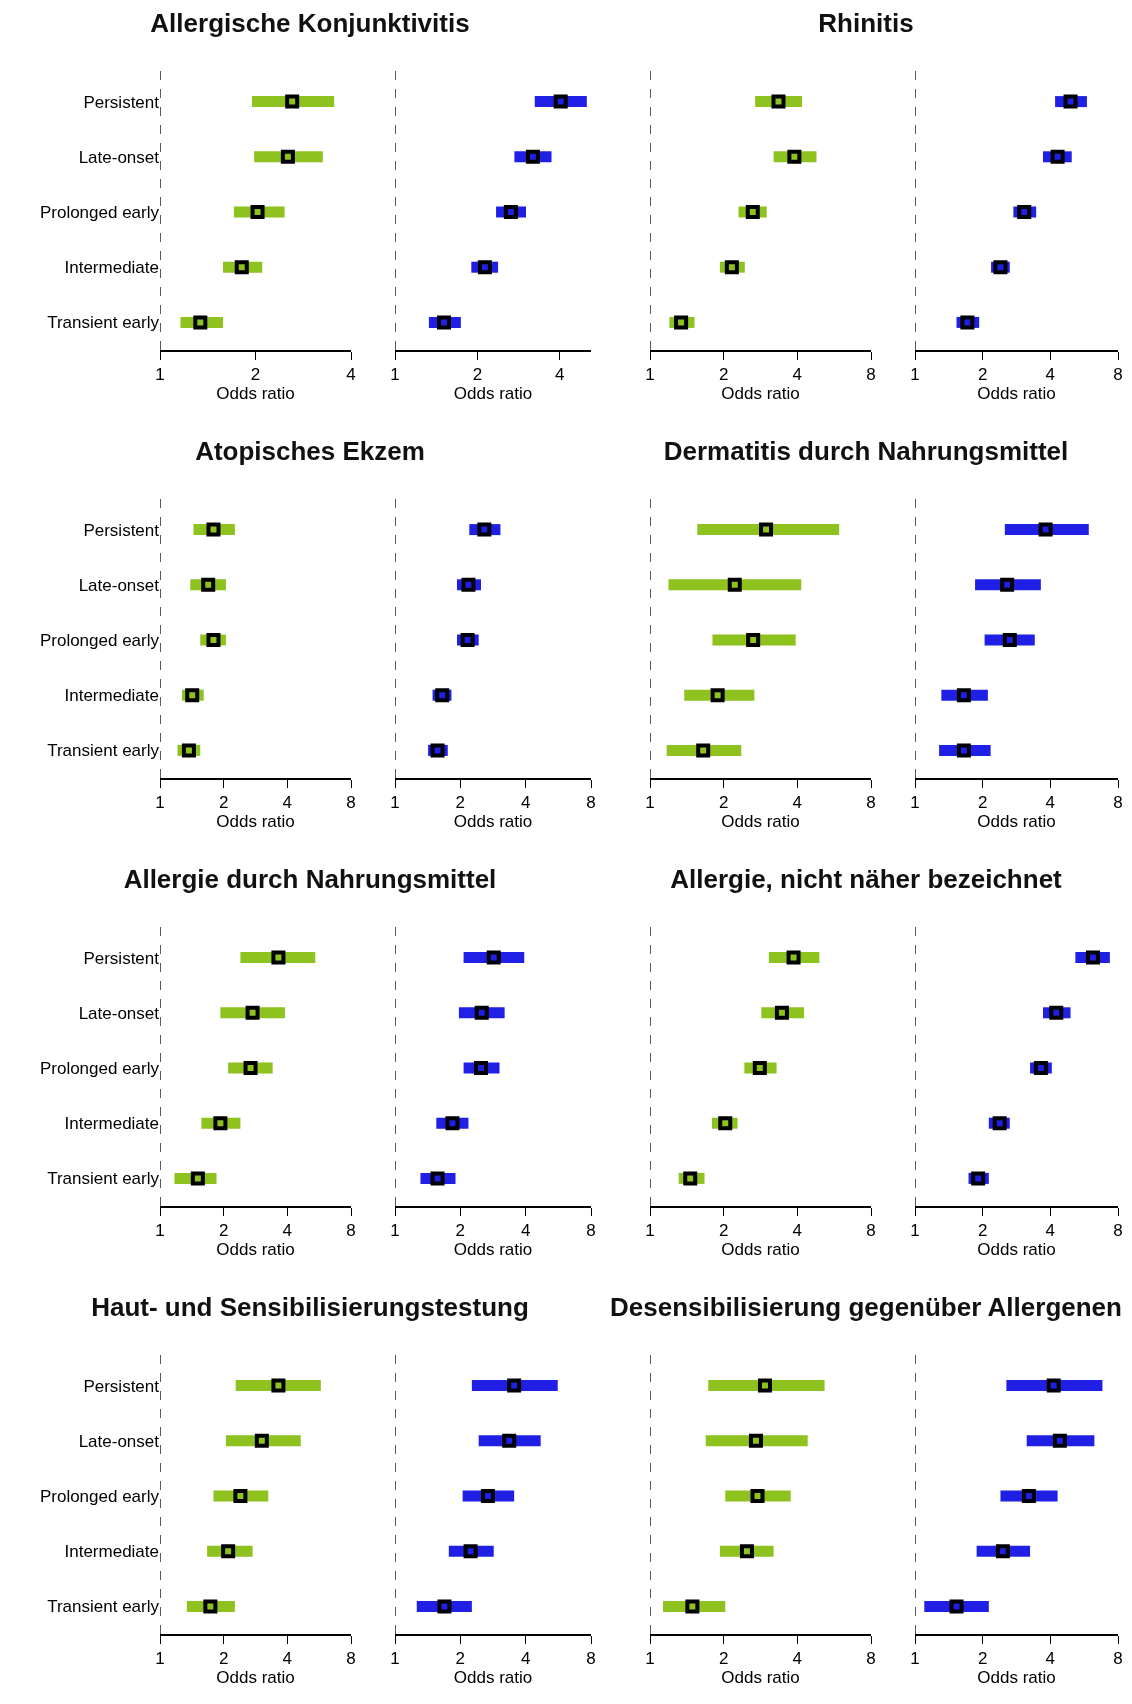 The width and height of the screenshot is (1132, 1704). What do you see at coordinates (310, 1307) in the screenshot?
I see `chart-title: Haut- und Sensibilisierungstestung` at bounding box center [310, 1307].